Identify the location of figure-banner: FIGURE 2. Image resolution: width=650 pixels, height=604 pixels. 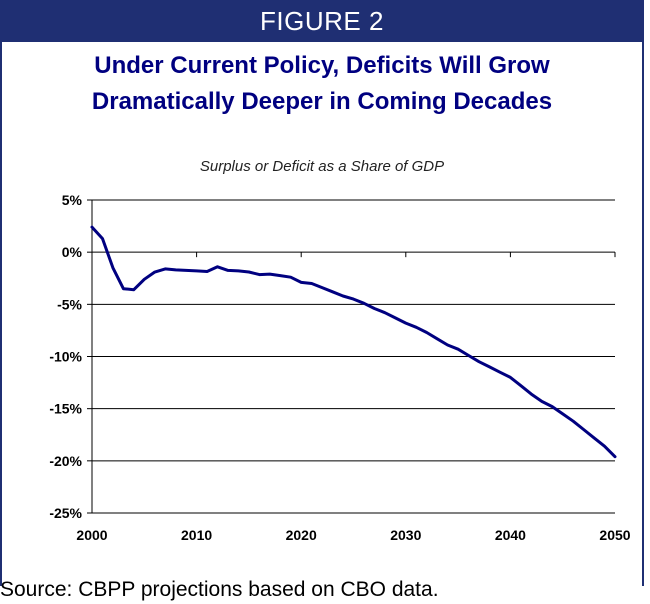
(322, 21).